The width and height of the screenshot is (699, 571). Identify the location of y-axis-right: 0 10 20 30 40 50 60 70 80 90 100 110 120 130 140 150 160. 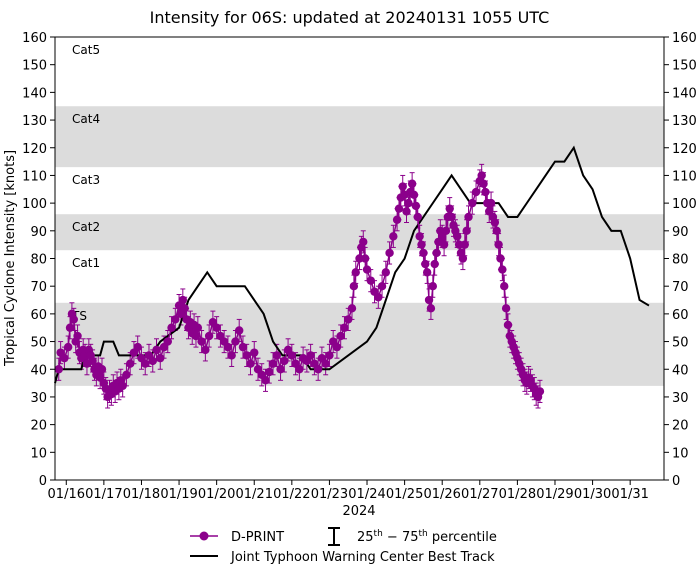
(680, 260).